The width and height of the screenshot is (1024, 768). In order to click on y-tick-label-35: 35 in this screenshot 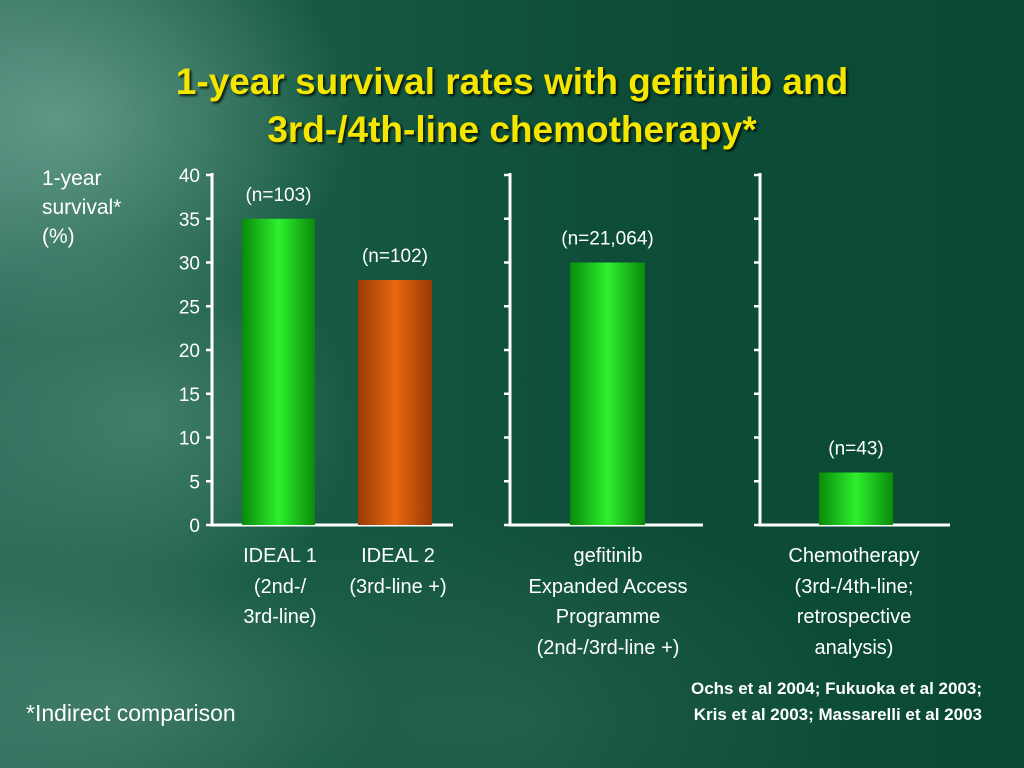, I will do `click(189, 220)`.